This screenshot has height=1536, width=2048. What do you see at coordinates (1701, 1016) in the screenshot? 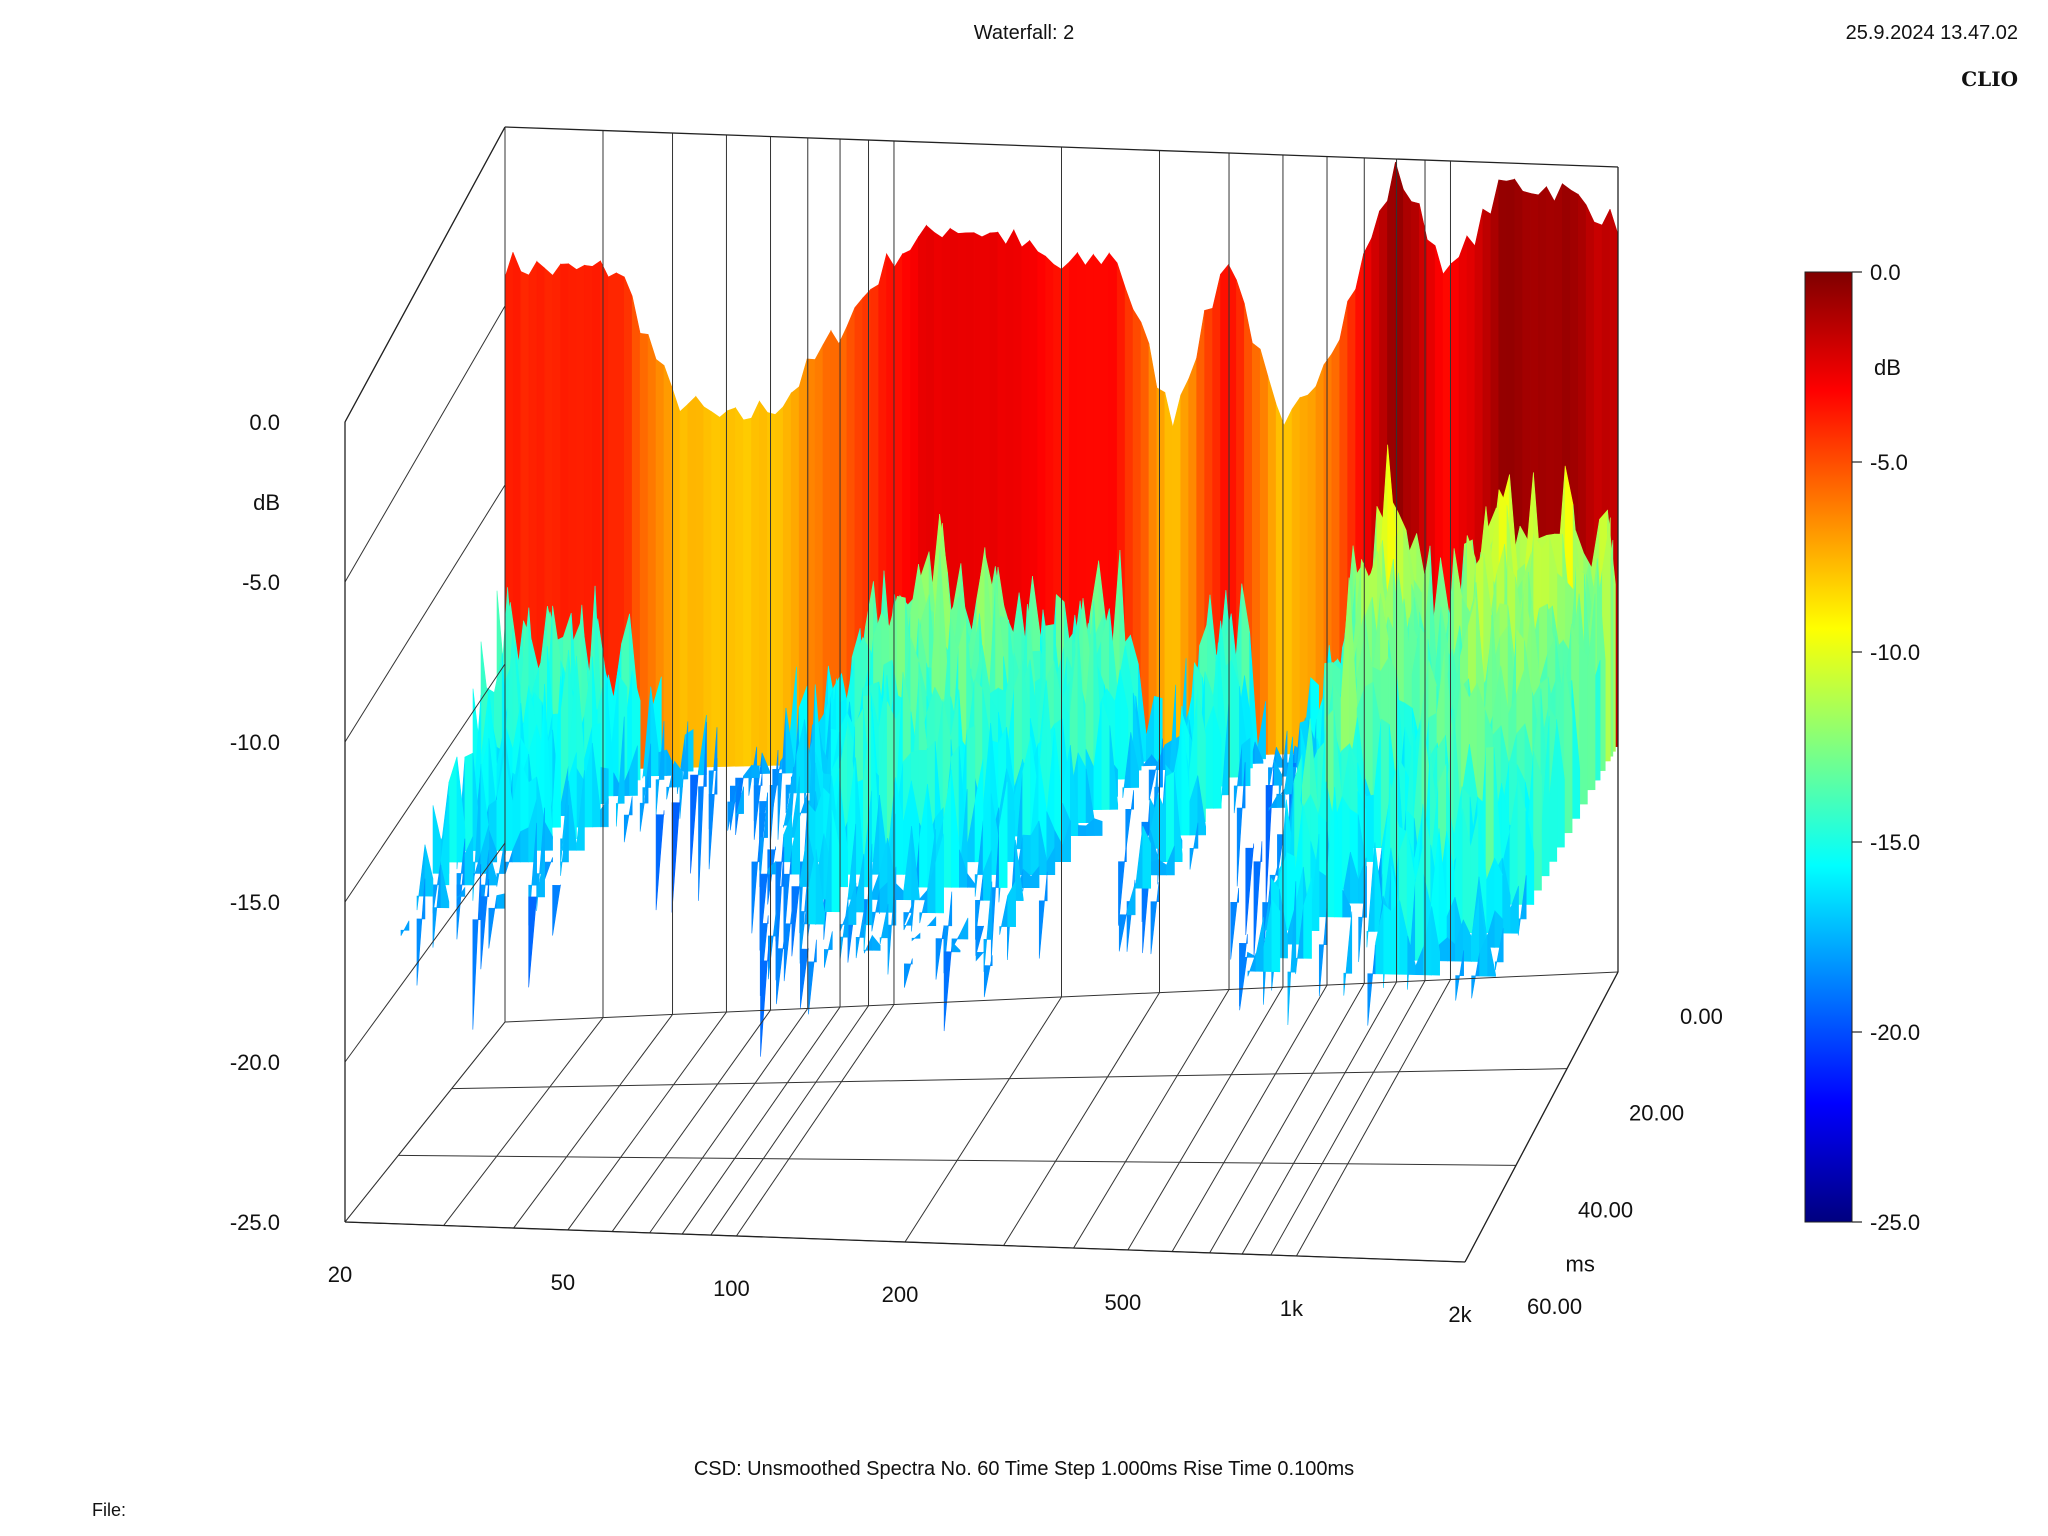
I see `time-tick-label: 0.00` at bounding box center [1701, 1016].